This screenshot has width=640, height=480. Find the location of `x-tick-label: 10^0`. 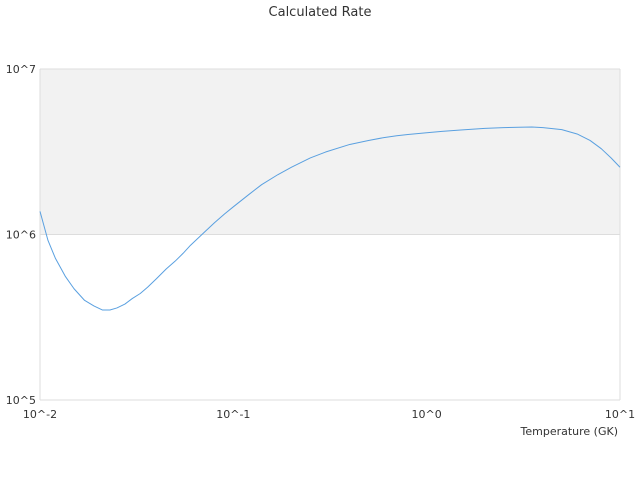

x-tick-label: 10^0 is located at coordinates (427, 414).